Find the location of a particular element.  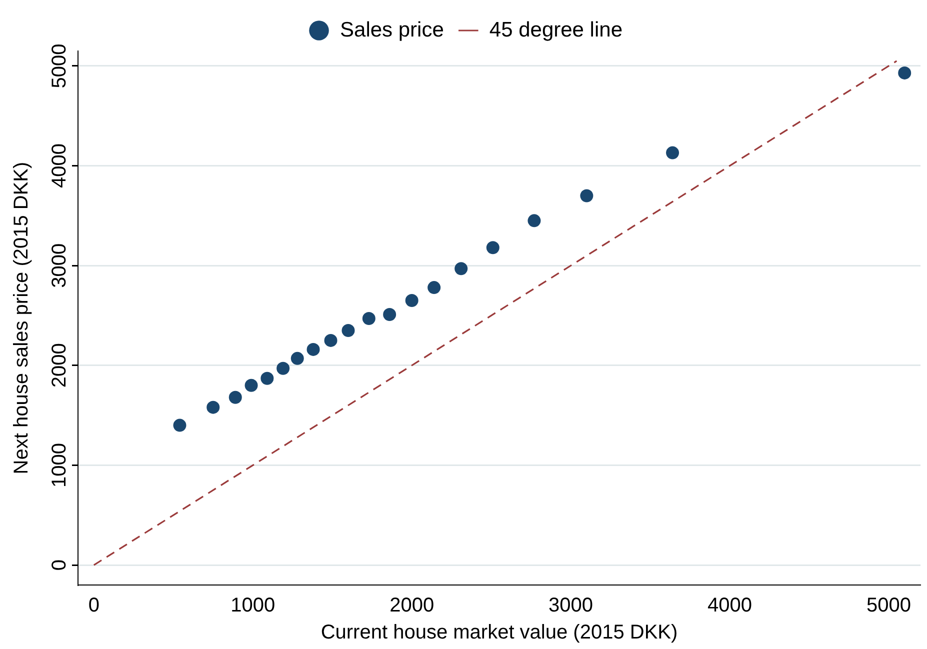

legend-label: 45 degree line is located at coordinates (555, 30).